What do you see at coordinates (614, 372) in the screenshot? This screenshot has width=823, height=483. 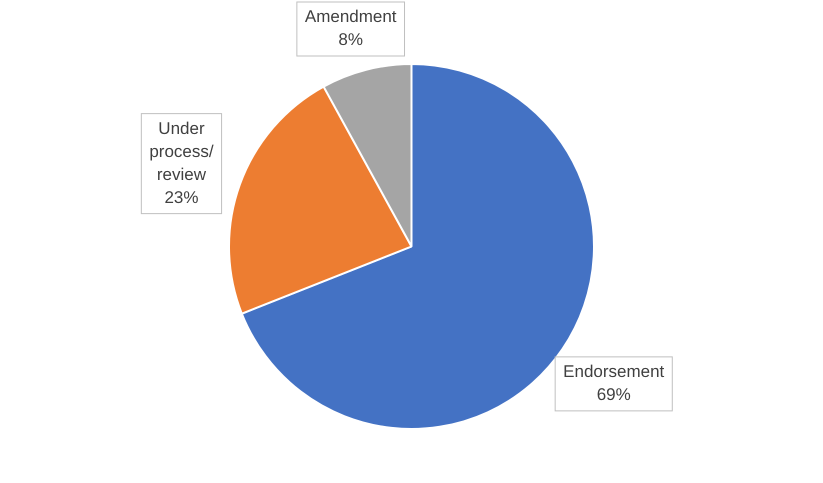 I see `slice-label: Endorsement` at bounding box center [614, 372].